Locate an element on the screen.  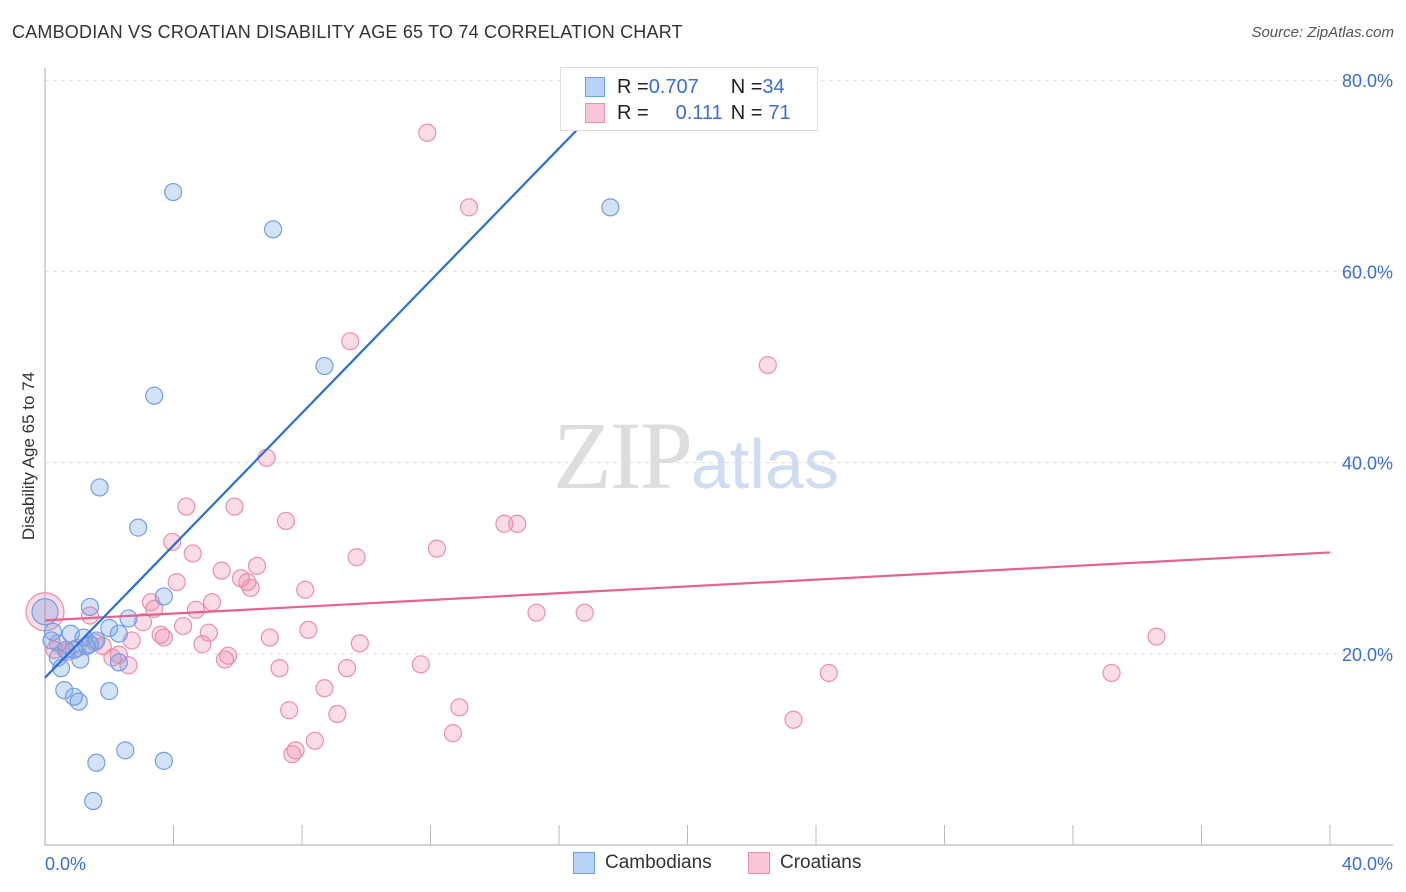
source-label: Source: ZipAtlas.com is located at coordinates (1322, 32).